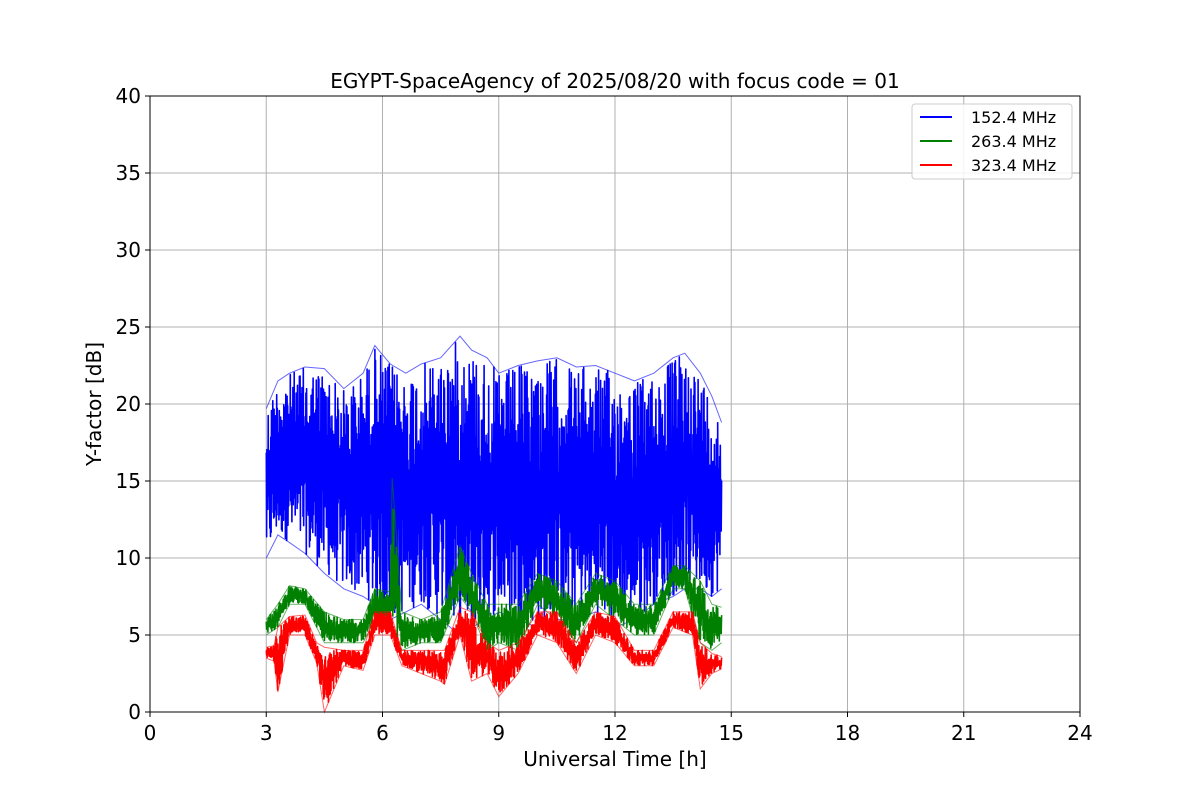 This screenshot has width=1200, height=800. What do you see at coordinates (150, 733) in the screenshot?
I see `x-tick-label: 0` at bounding box center [150, 733].